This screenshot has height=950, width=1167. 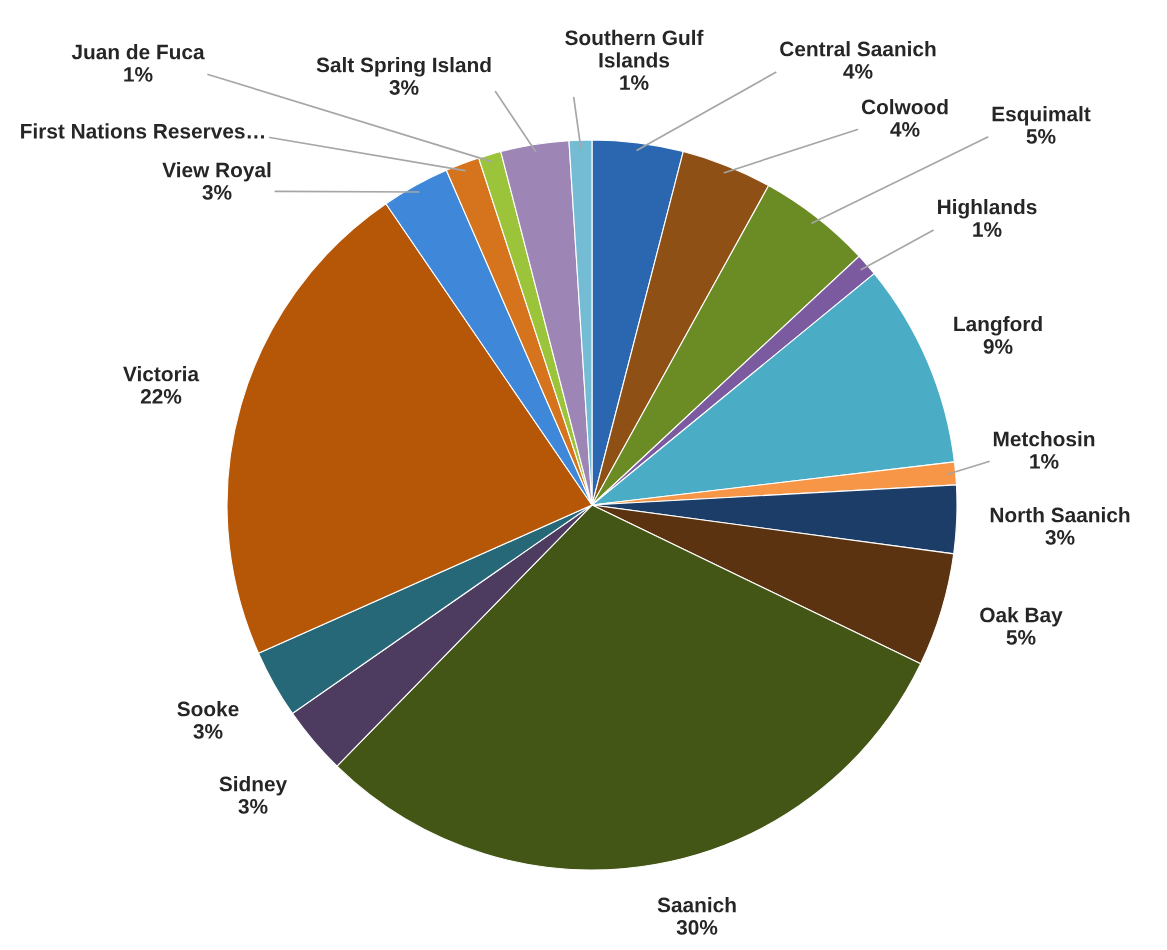 What do you see at coordinates (216, 172) in the screenshot?
I see `slice-label: View Royal` at bounding box center [216, 172].